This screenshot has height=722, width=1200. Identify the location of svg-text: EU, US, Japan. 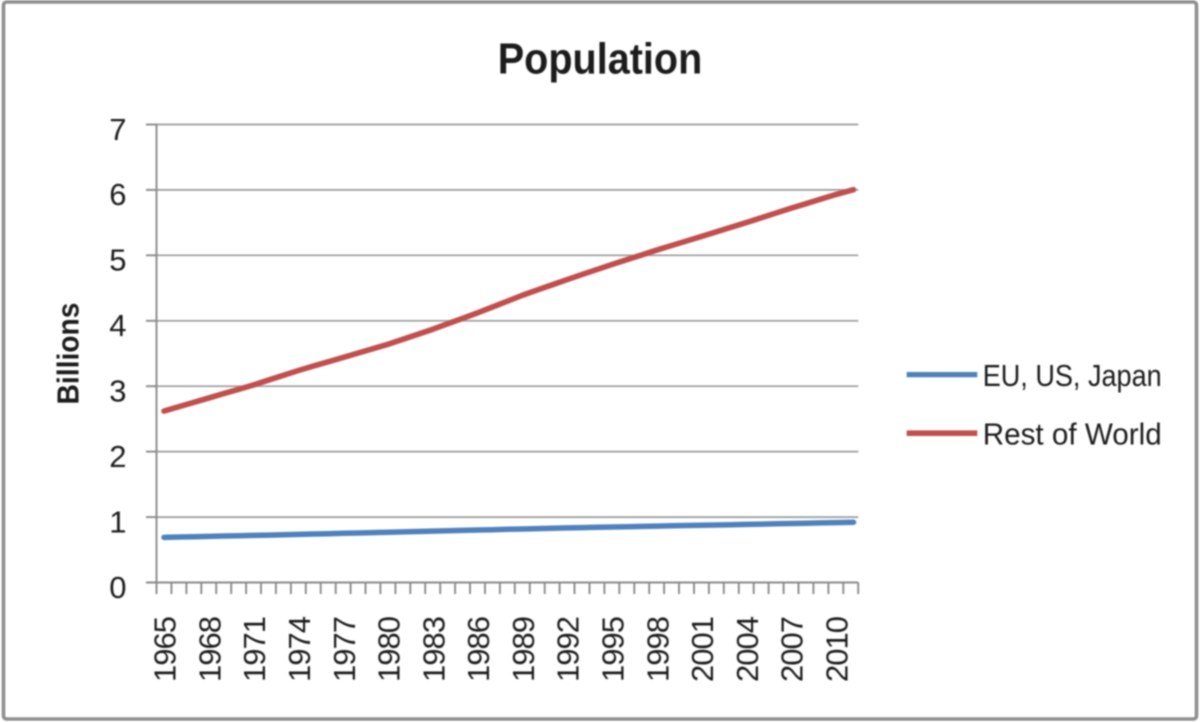
(1072, 375).